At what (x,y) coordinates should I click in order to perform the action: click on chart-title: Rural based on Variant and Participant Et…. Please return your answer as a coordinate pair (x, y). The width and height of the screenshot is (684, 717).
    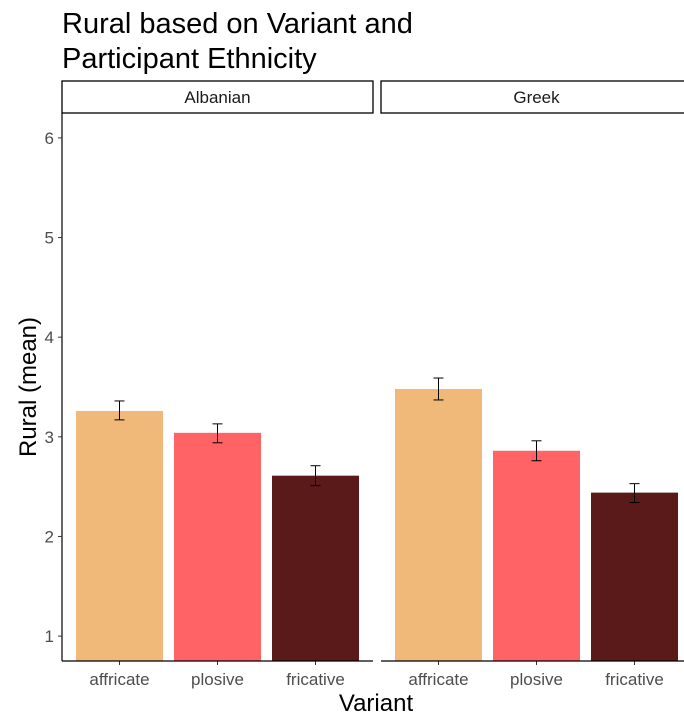
    Looking at the image, I should click on (237, 41).